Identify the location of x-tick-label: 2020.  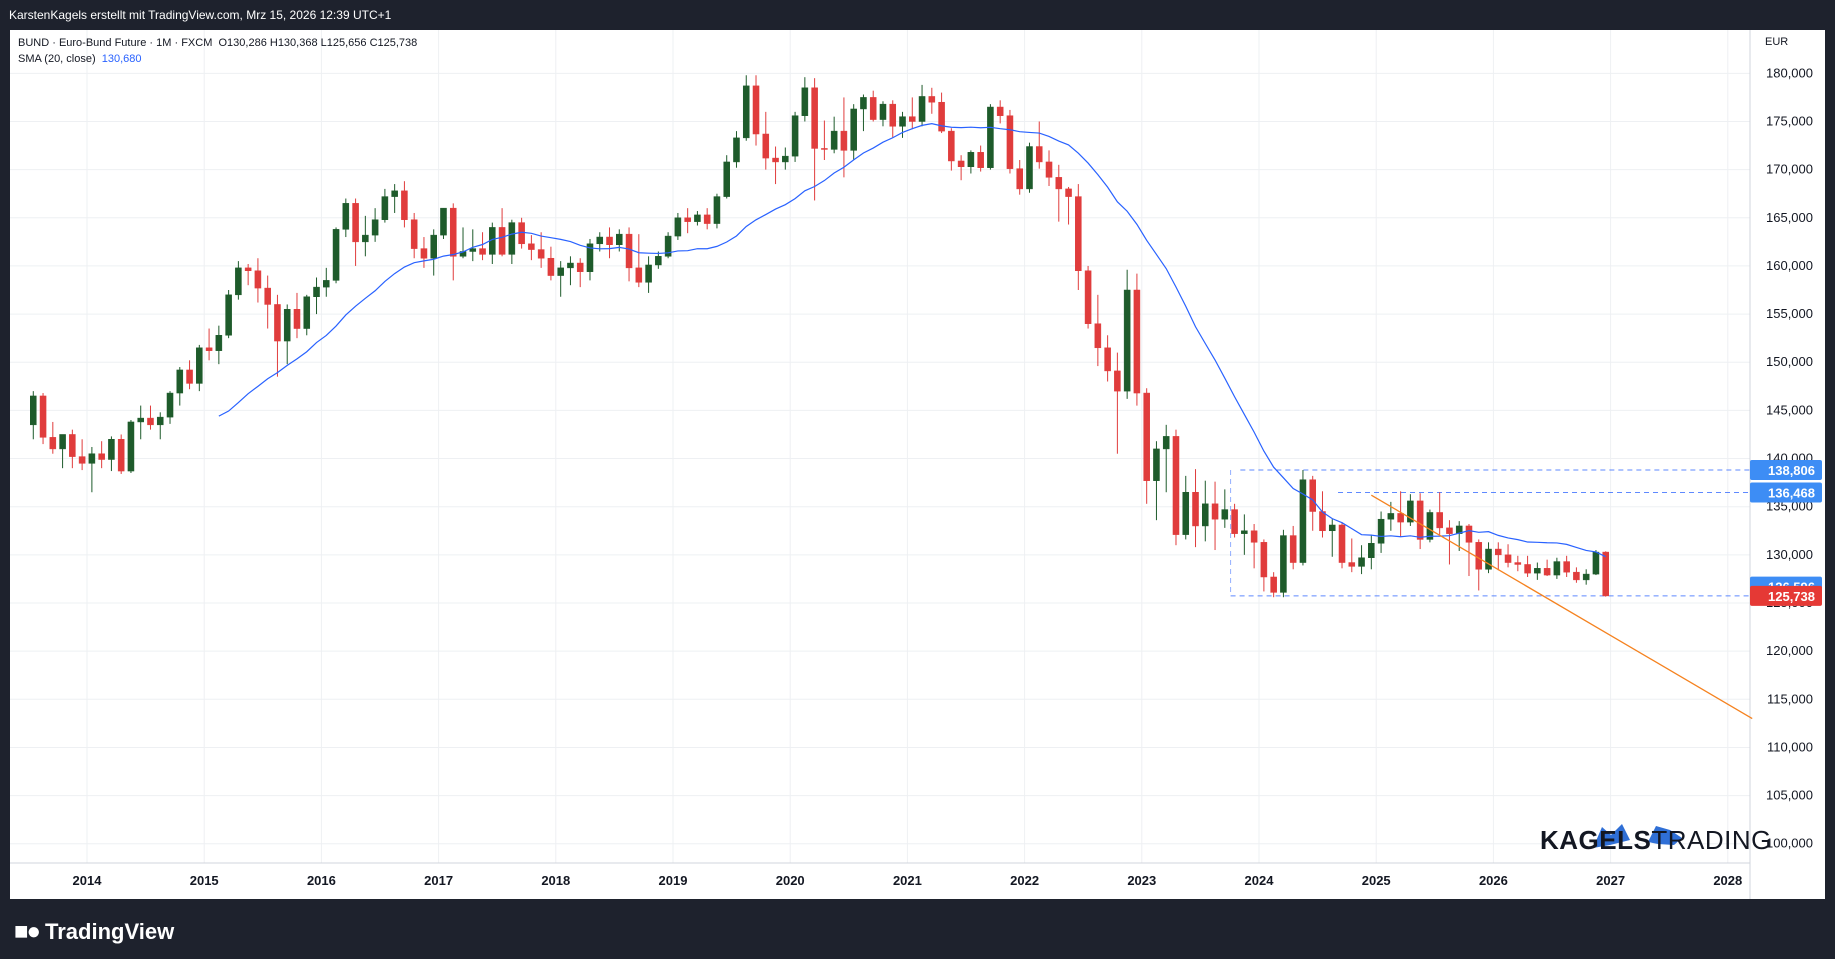
(790, 880).